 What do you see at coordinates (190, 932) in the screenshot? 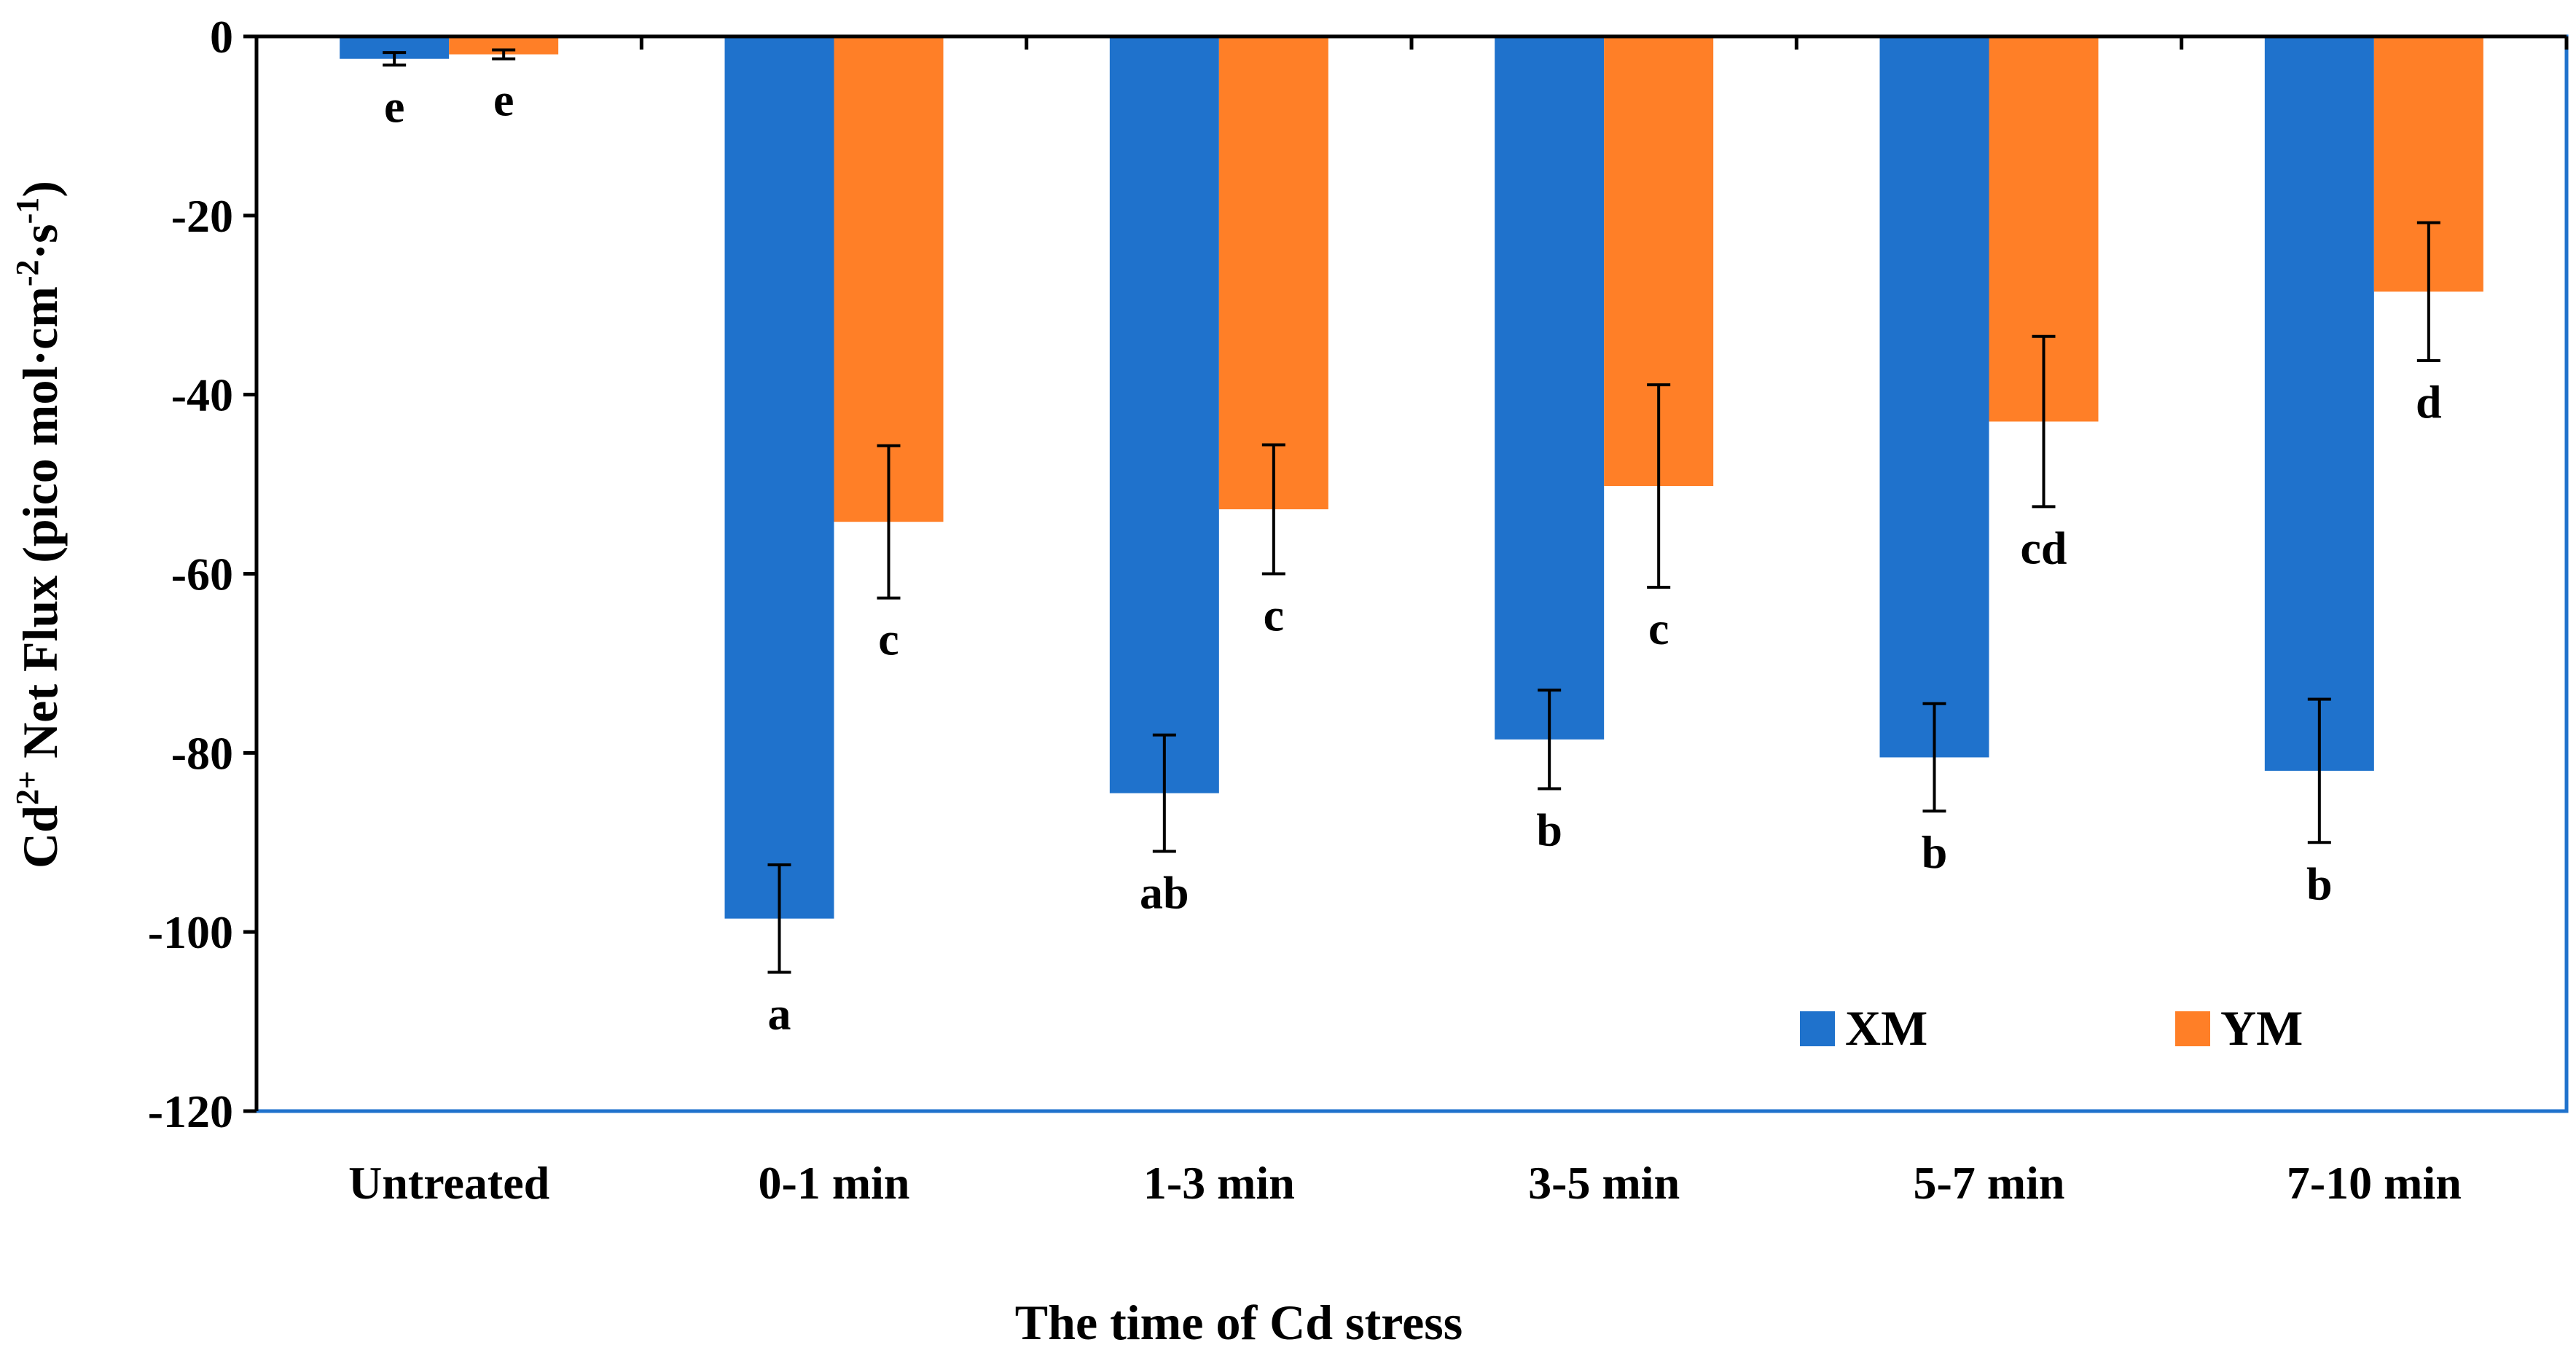
I see `y-tick-label: -100` at bounding box center [190, 932].